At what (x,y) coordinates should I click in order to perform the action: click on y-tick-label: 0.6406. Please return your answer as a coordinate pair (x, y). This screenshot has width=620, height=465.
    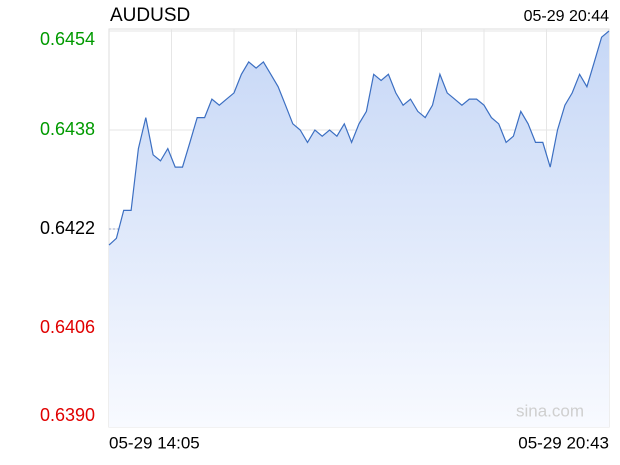
    Looking at the image, I should click on (67, 327).